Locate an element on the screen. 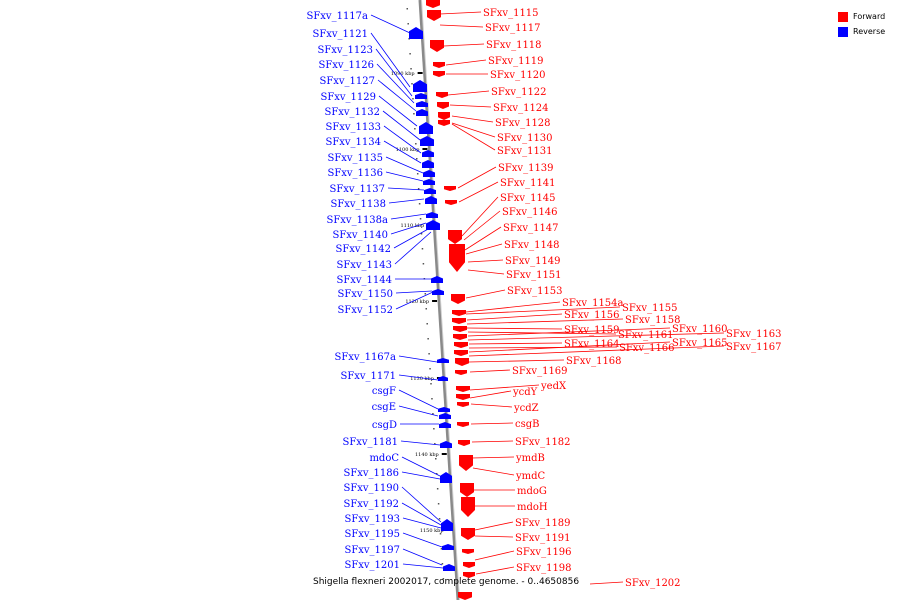 Image resolution: width=900 pixels, height=600 pixels. forward-gene-label: SFxv_1156 is located at coordinates (592, 315).